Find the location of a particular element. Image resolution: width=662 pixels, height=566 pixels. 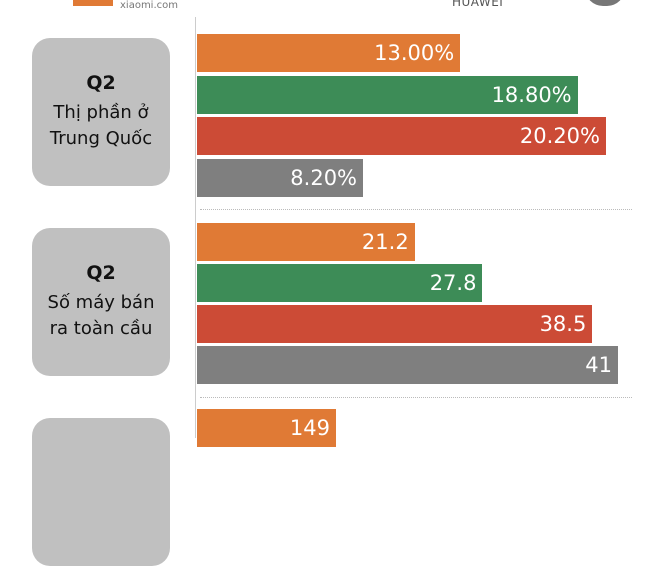

bar-value-label: 38.5 is located at coordinates (563, 324).